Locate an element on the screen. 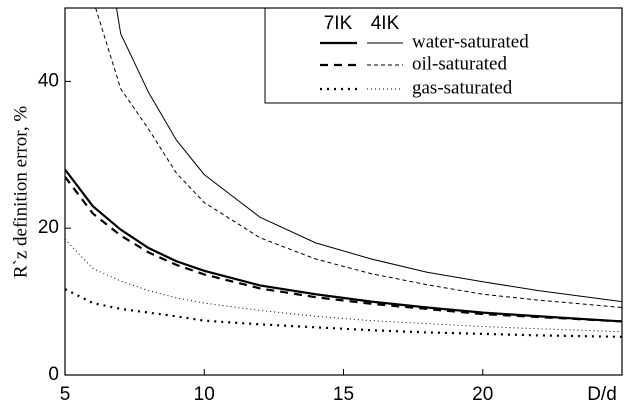  legend-column-label: 7IK is located at coordinates (338, 23).